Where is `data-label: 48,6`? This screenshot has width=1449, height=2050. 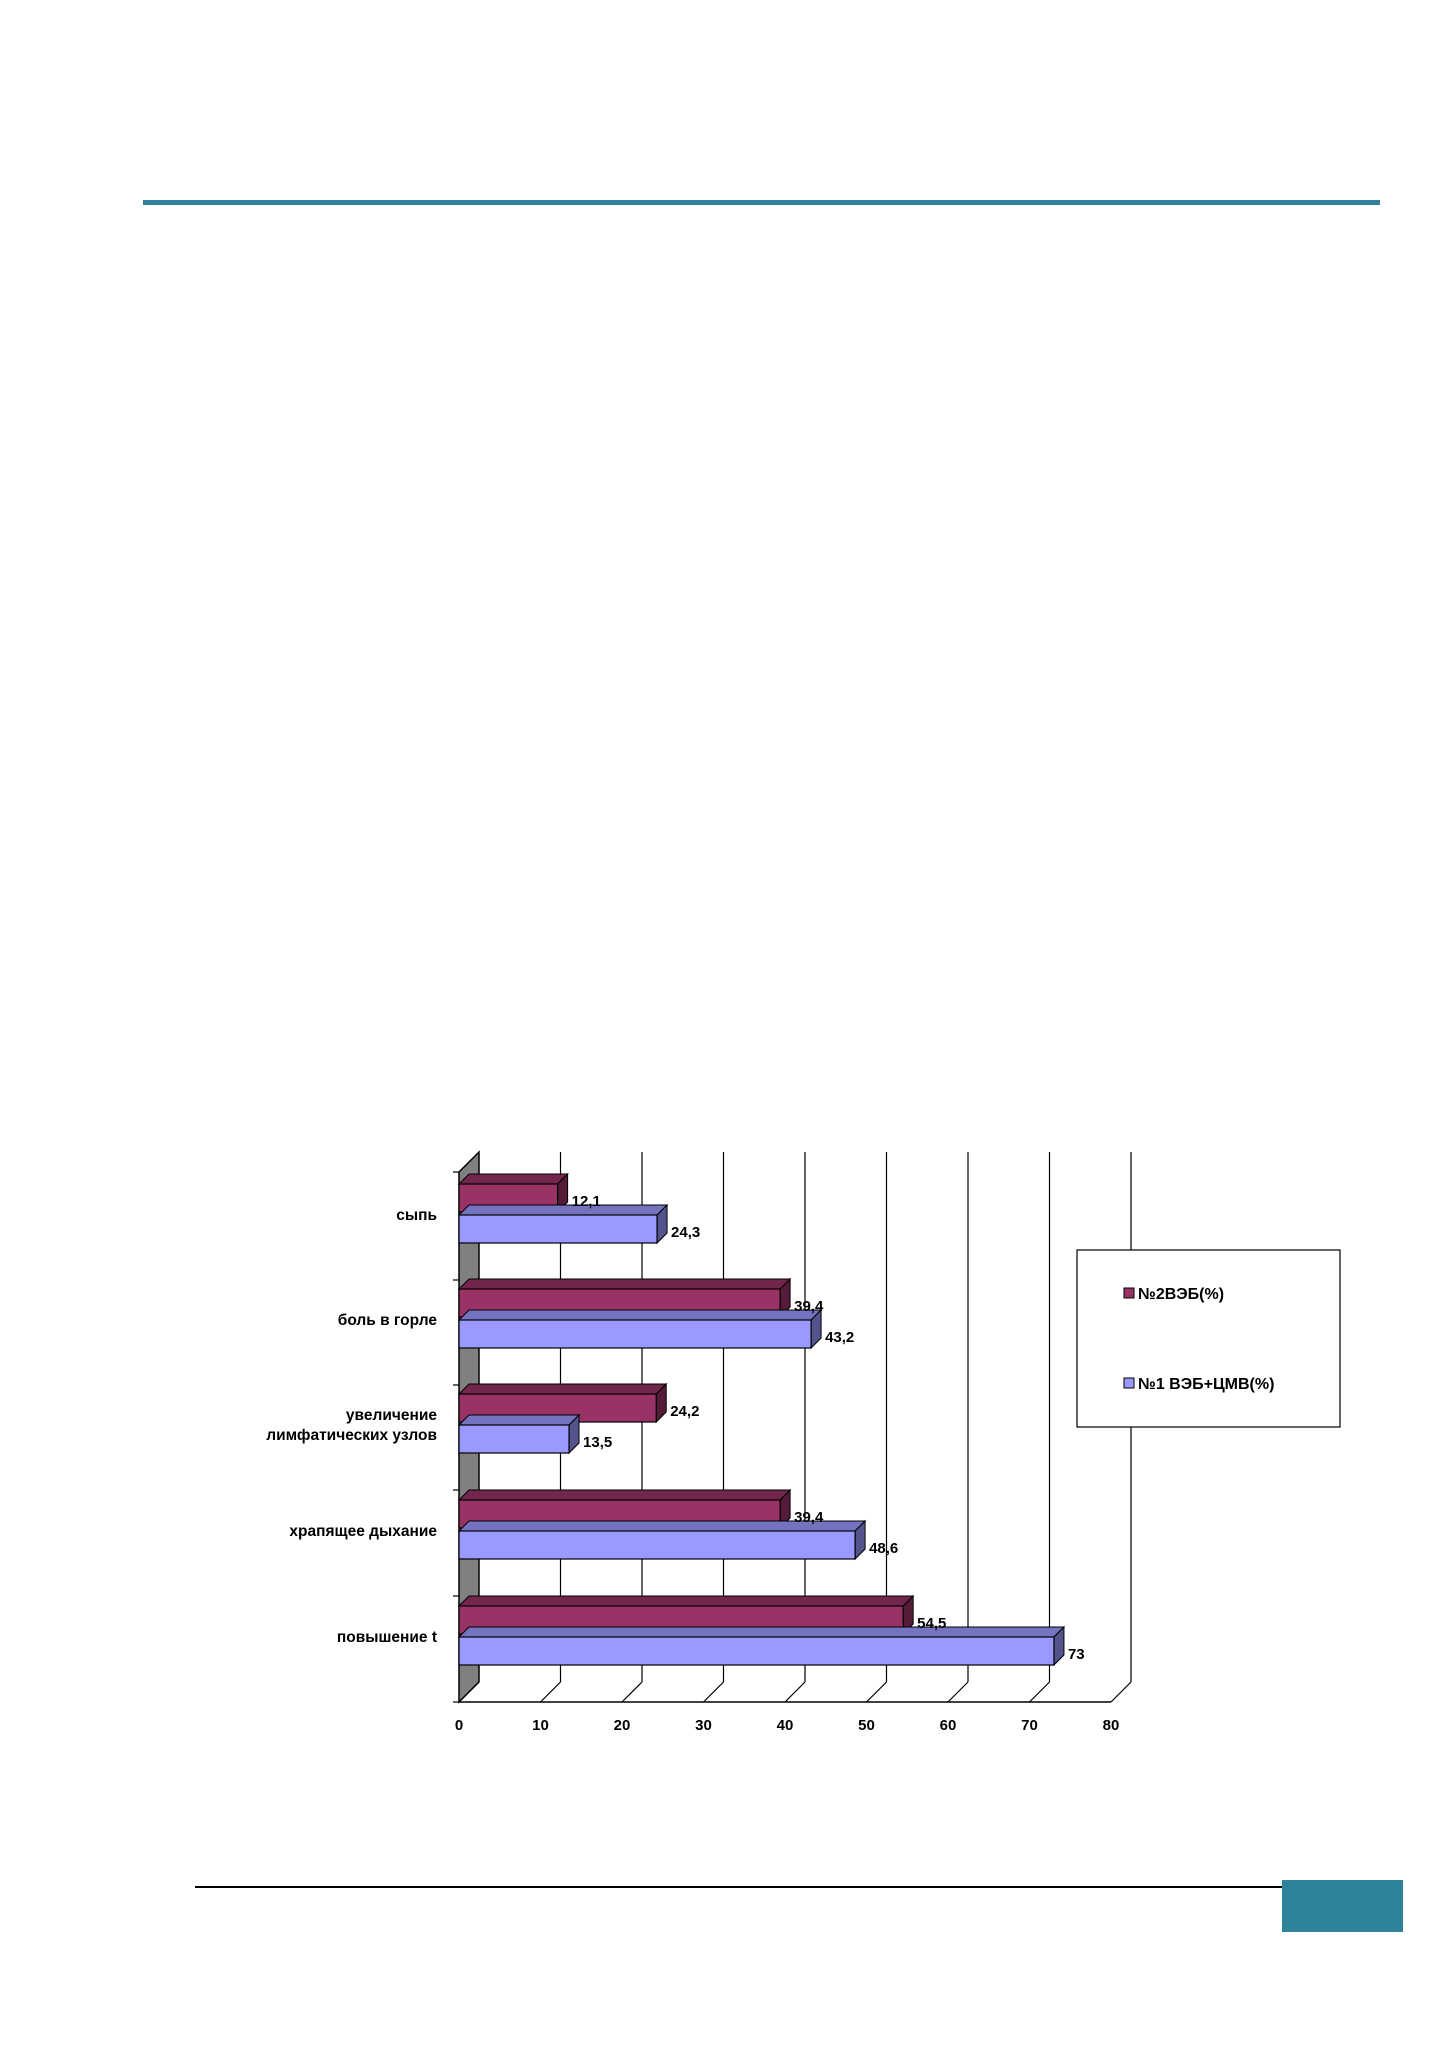
data-label: 48,6 is located at coordinates (883, 1548).